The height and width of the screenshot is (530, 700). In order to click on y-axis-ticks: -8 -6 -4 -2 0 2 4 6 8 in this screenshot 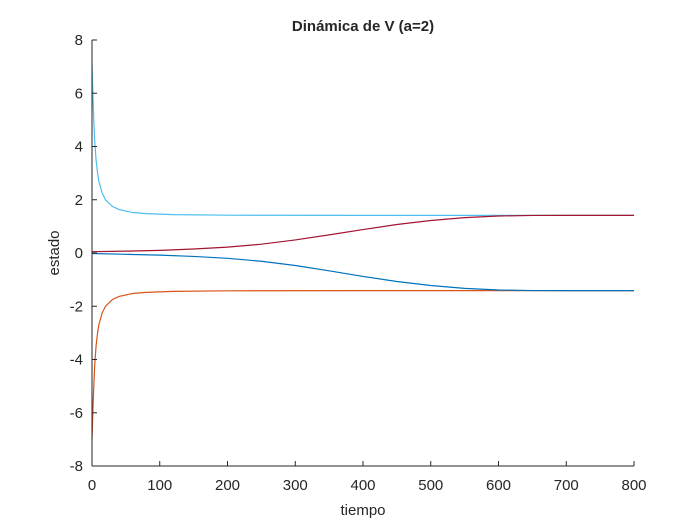, I will do `click(83, 253)`.